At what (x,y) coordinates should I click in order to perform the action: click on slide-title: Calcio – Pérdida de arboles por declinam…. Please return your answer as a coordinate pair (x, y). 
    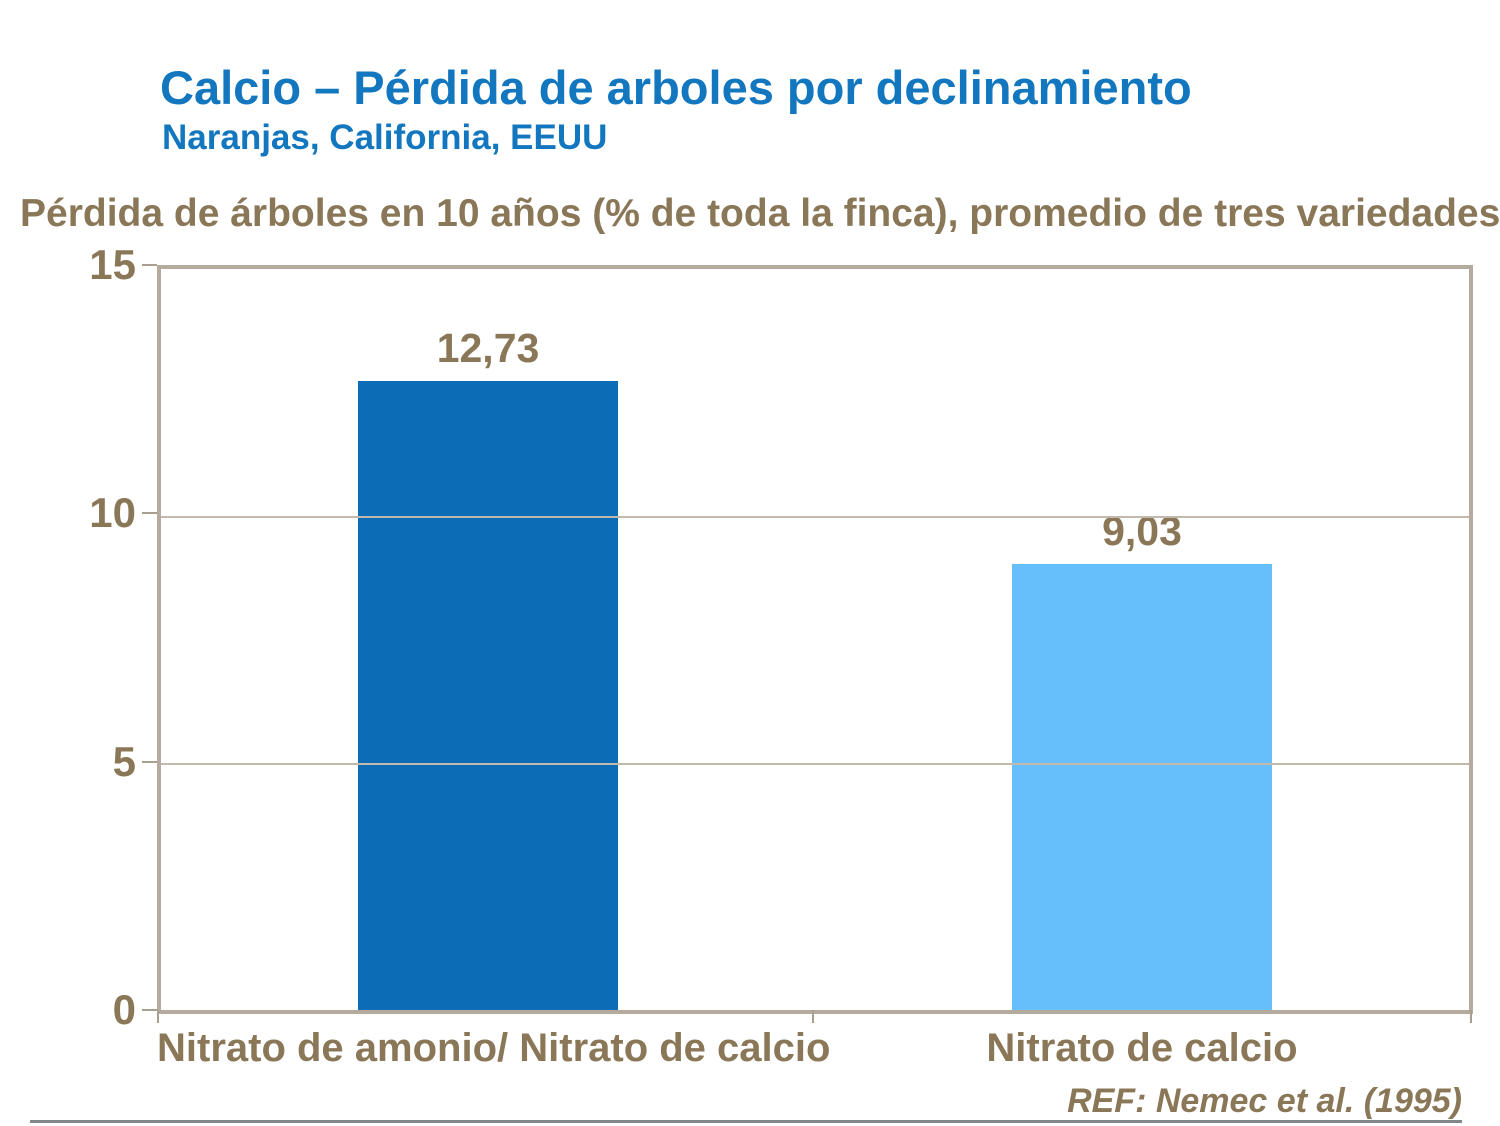
    Looking at the image, I should click on (676, 87).